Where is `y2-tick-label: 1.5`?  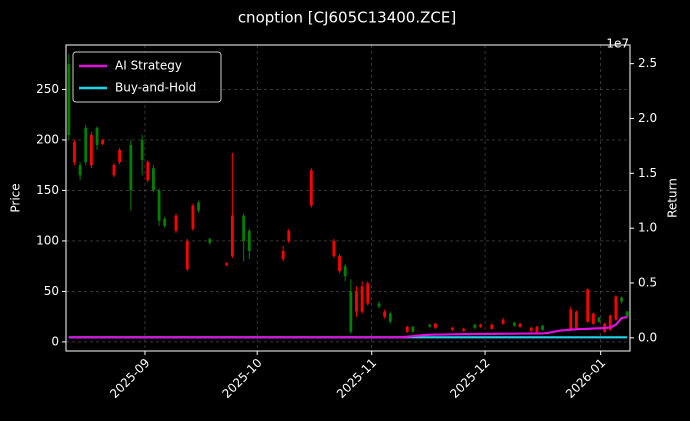 y2-tick-label: 1.5 is located at coordinates (647, 173).